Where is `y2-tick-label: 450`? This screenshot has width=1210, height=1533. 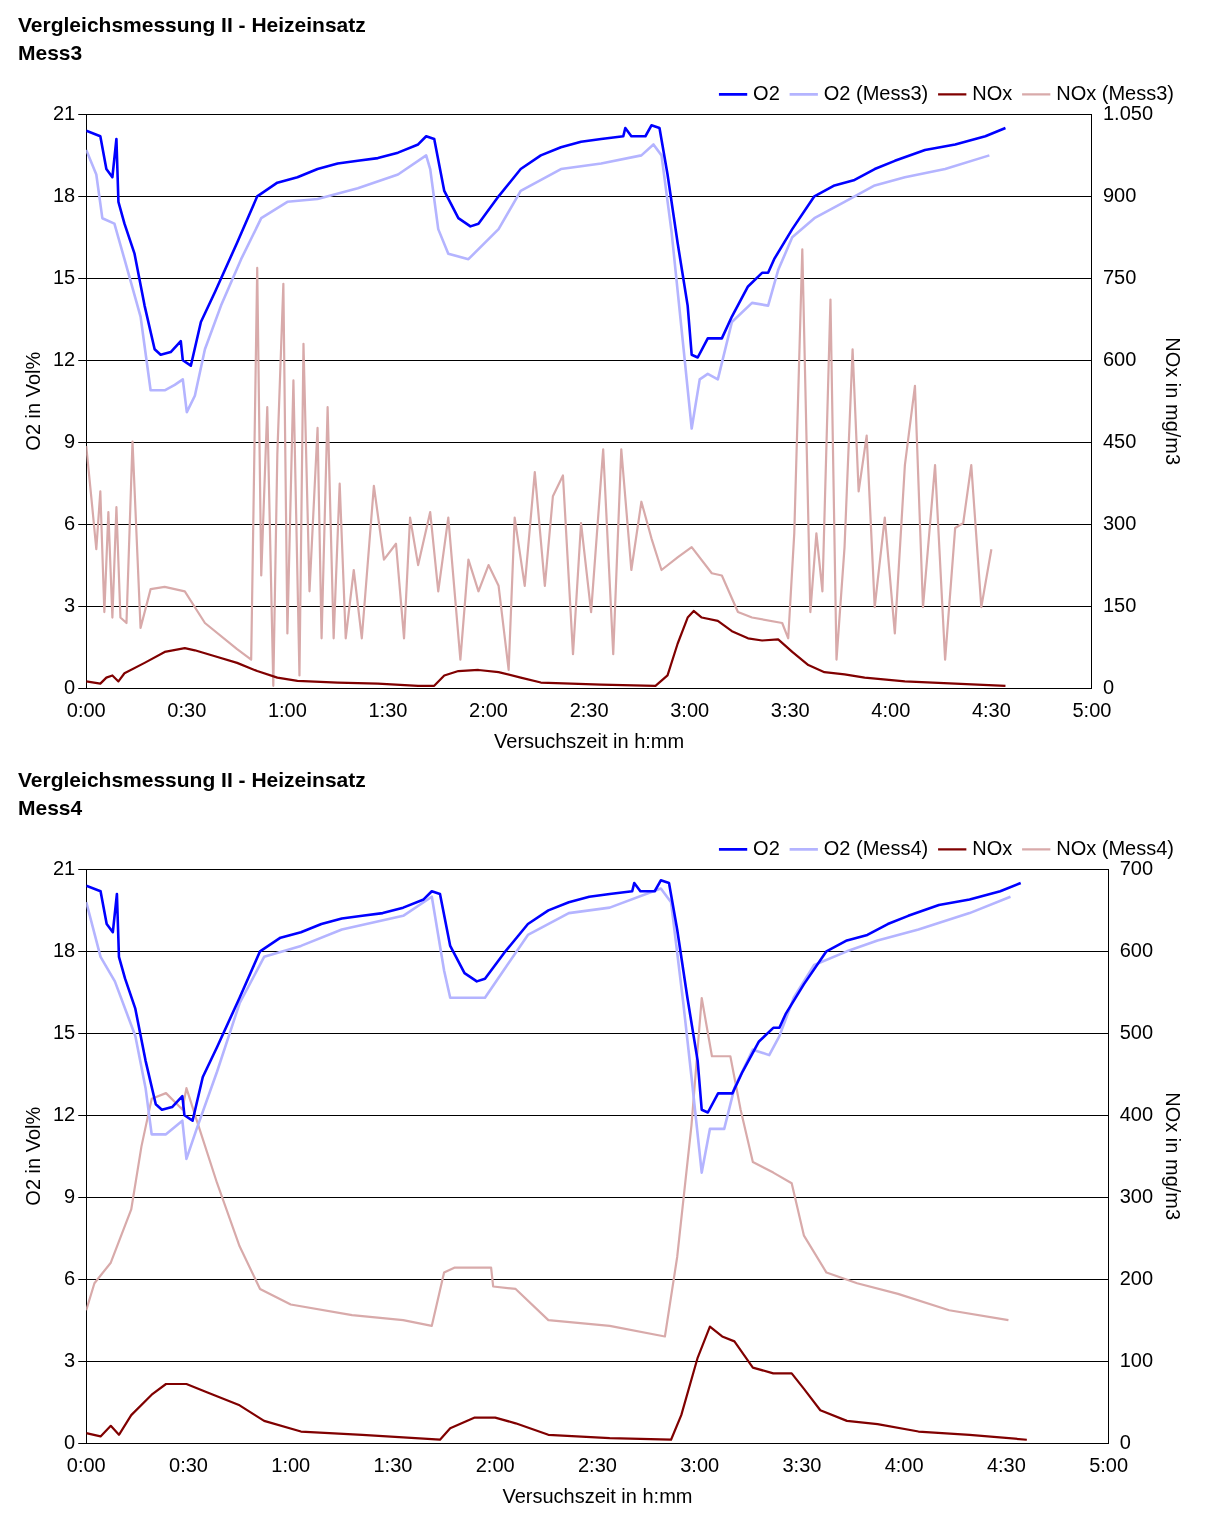 y2-tick-label: 450 is located at coordinates (1119, 440).